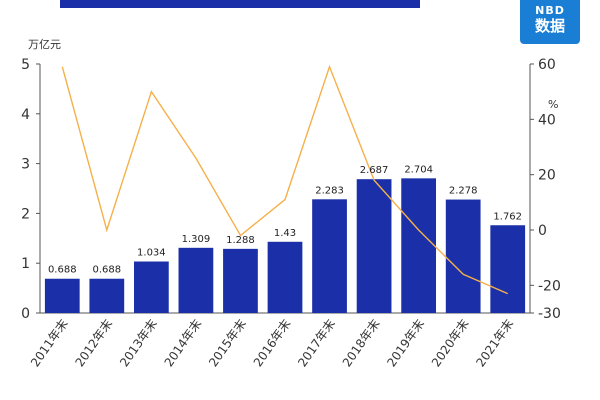 The image size is (600, 400). What do you see at coordinates (240, 240) in the screenshot?
I see `bar-value-label: 1.288` at bounding box center [240, 240].